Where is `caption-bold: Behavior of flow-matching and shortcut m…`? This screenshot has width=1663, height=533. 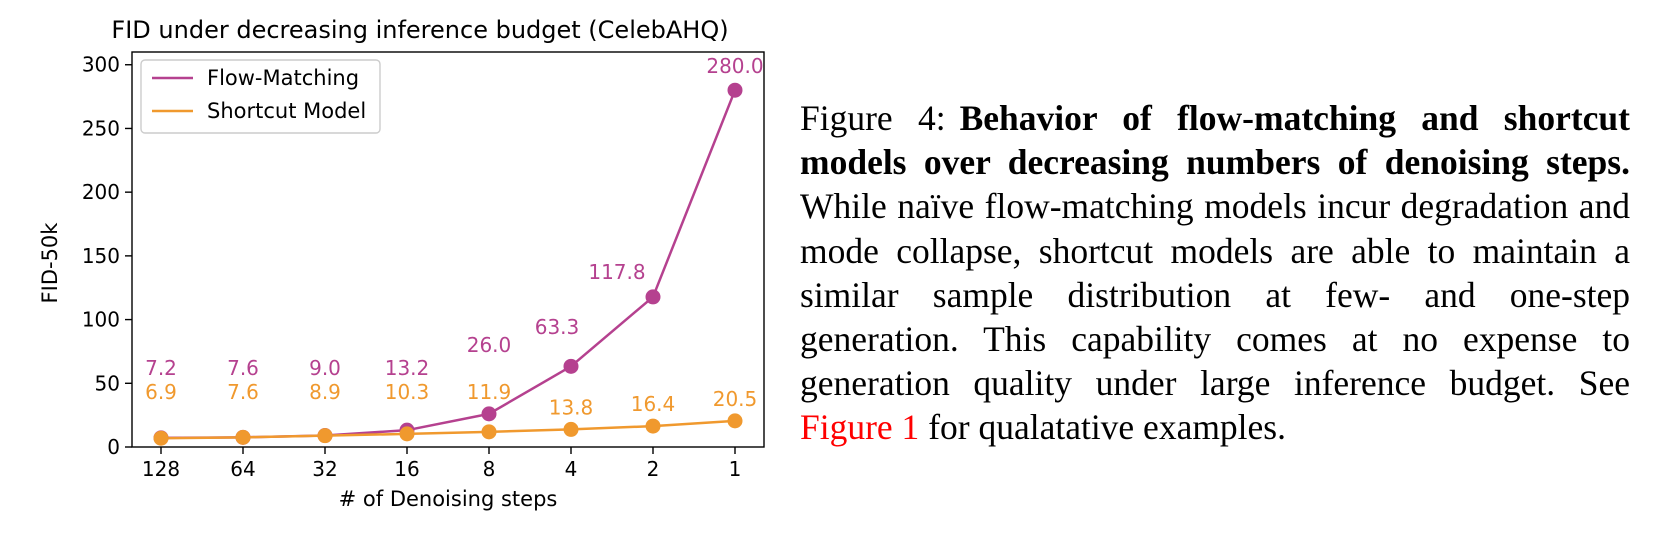 caption-bold: Behavior of flow-matching and shortcut m… is located at coordinates (1215, 140).